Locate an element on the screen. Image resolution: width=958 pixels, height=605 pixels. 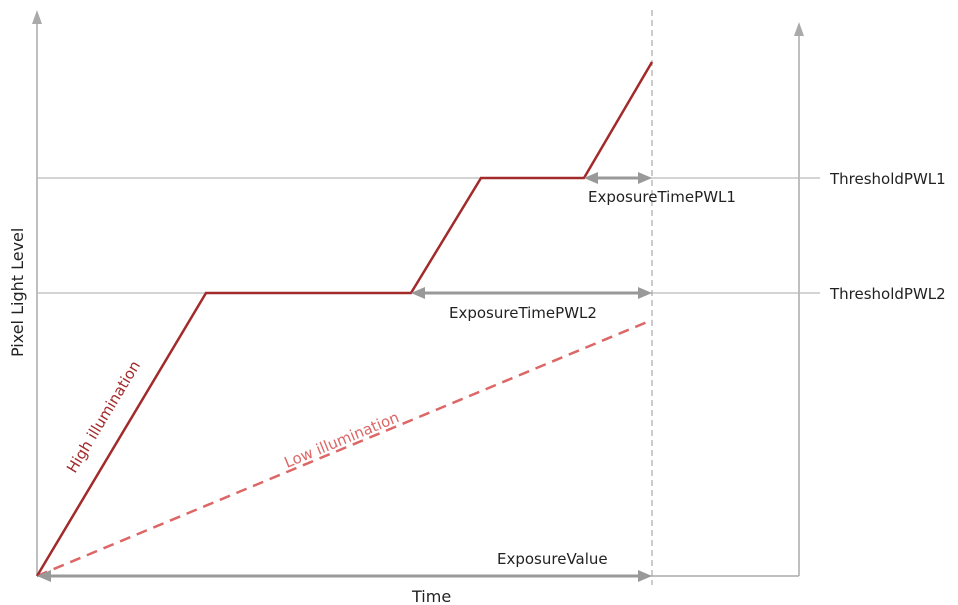
y-axis-label: Pixel Light Level is located at coordinates (17, 292).